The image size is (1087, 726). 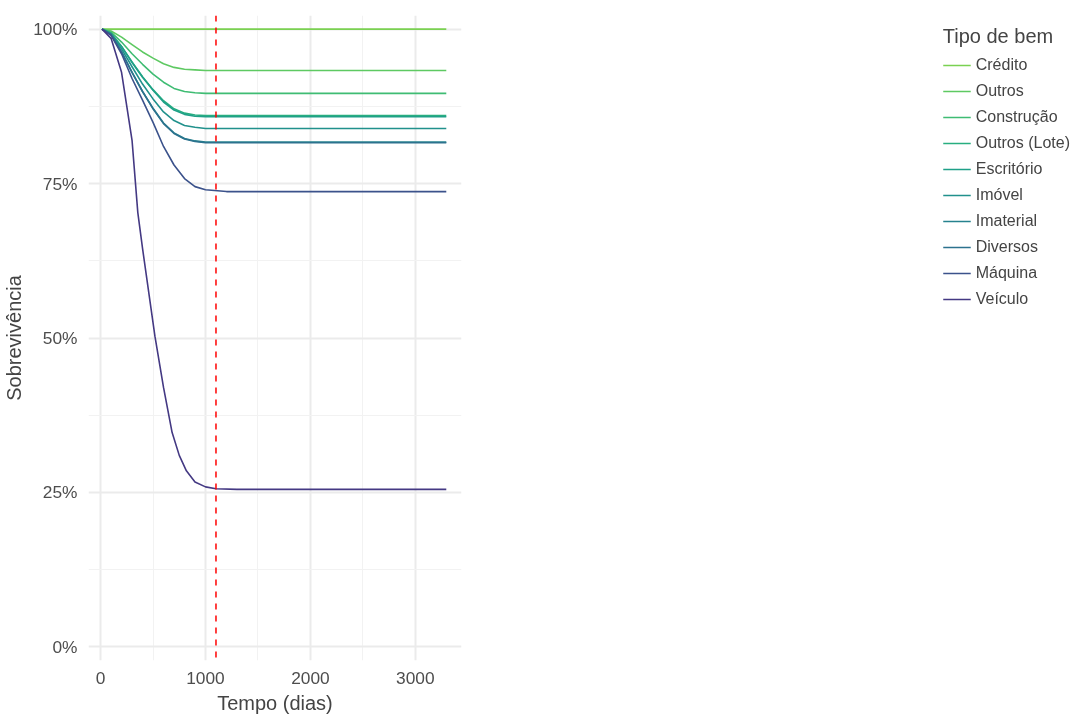 What do you see at coordinates (999, 91) in the screenshot?
I see `legend-label: Outros` at bounding box center [999, 91].